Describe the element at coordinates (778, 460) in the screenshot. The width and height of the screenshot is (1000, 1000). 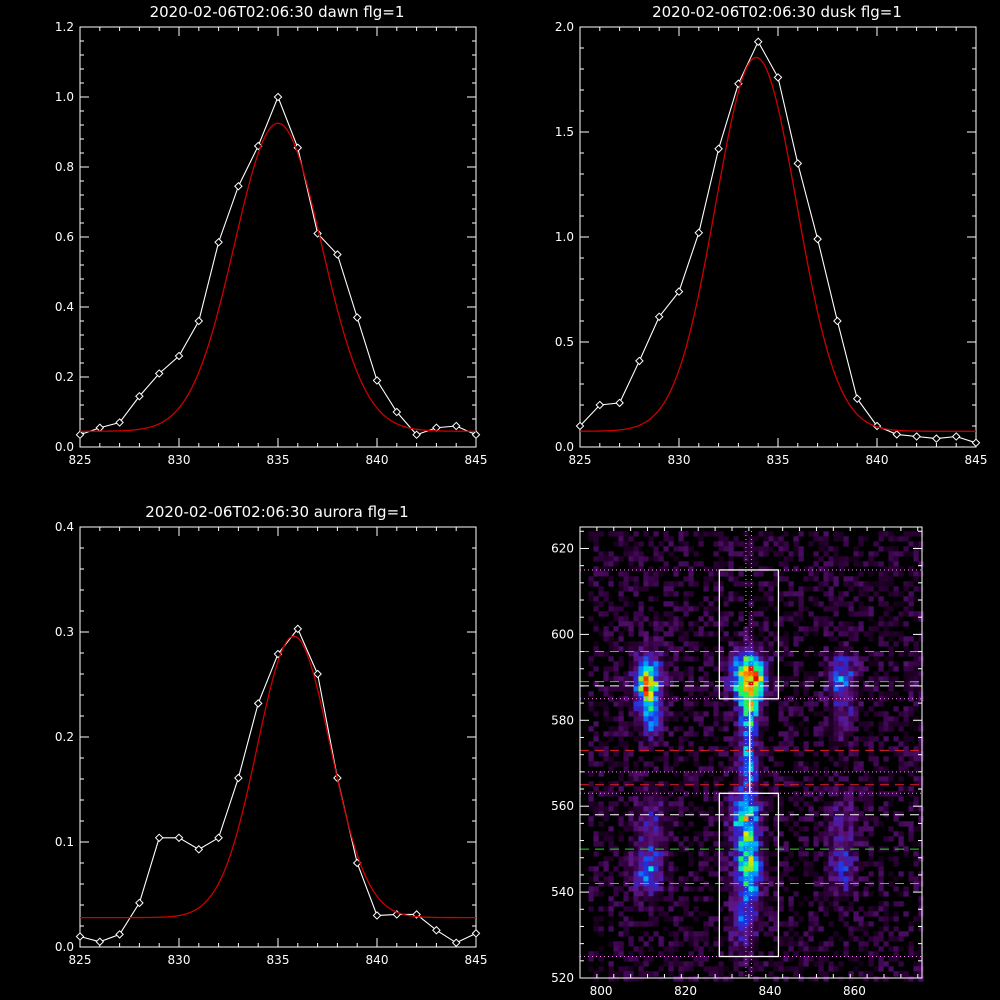
I see `x-tick-label: 835` at that location.